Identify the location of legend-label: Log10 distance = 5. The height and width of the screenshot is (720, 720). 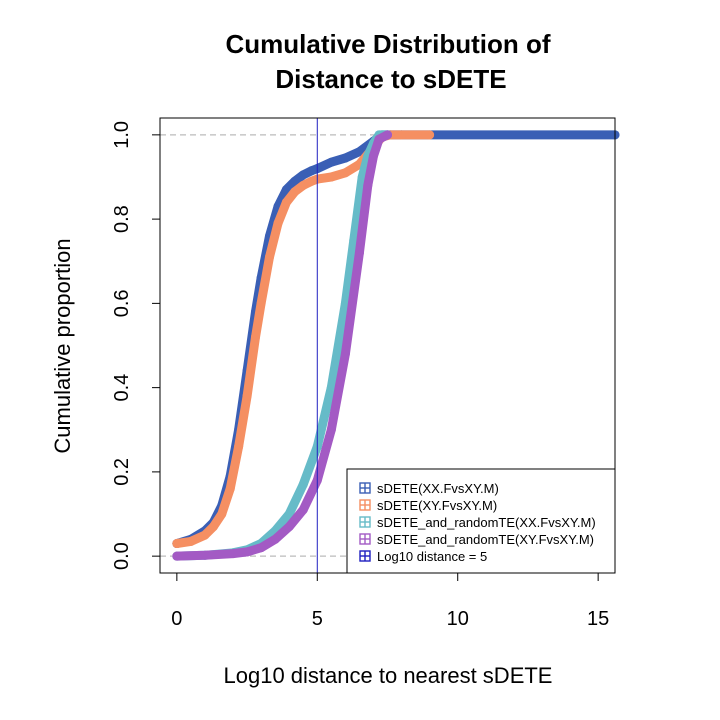
(432, 556).